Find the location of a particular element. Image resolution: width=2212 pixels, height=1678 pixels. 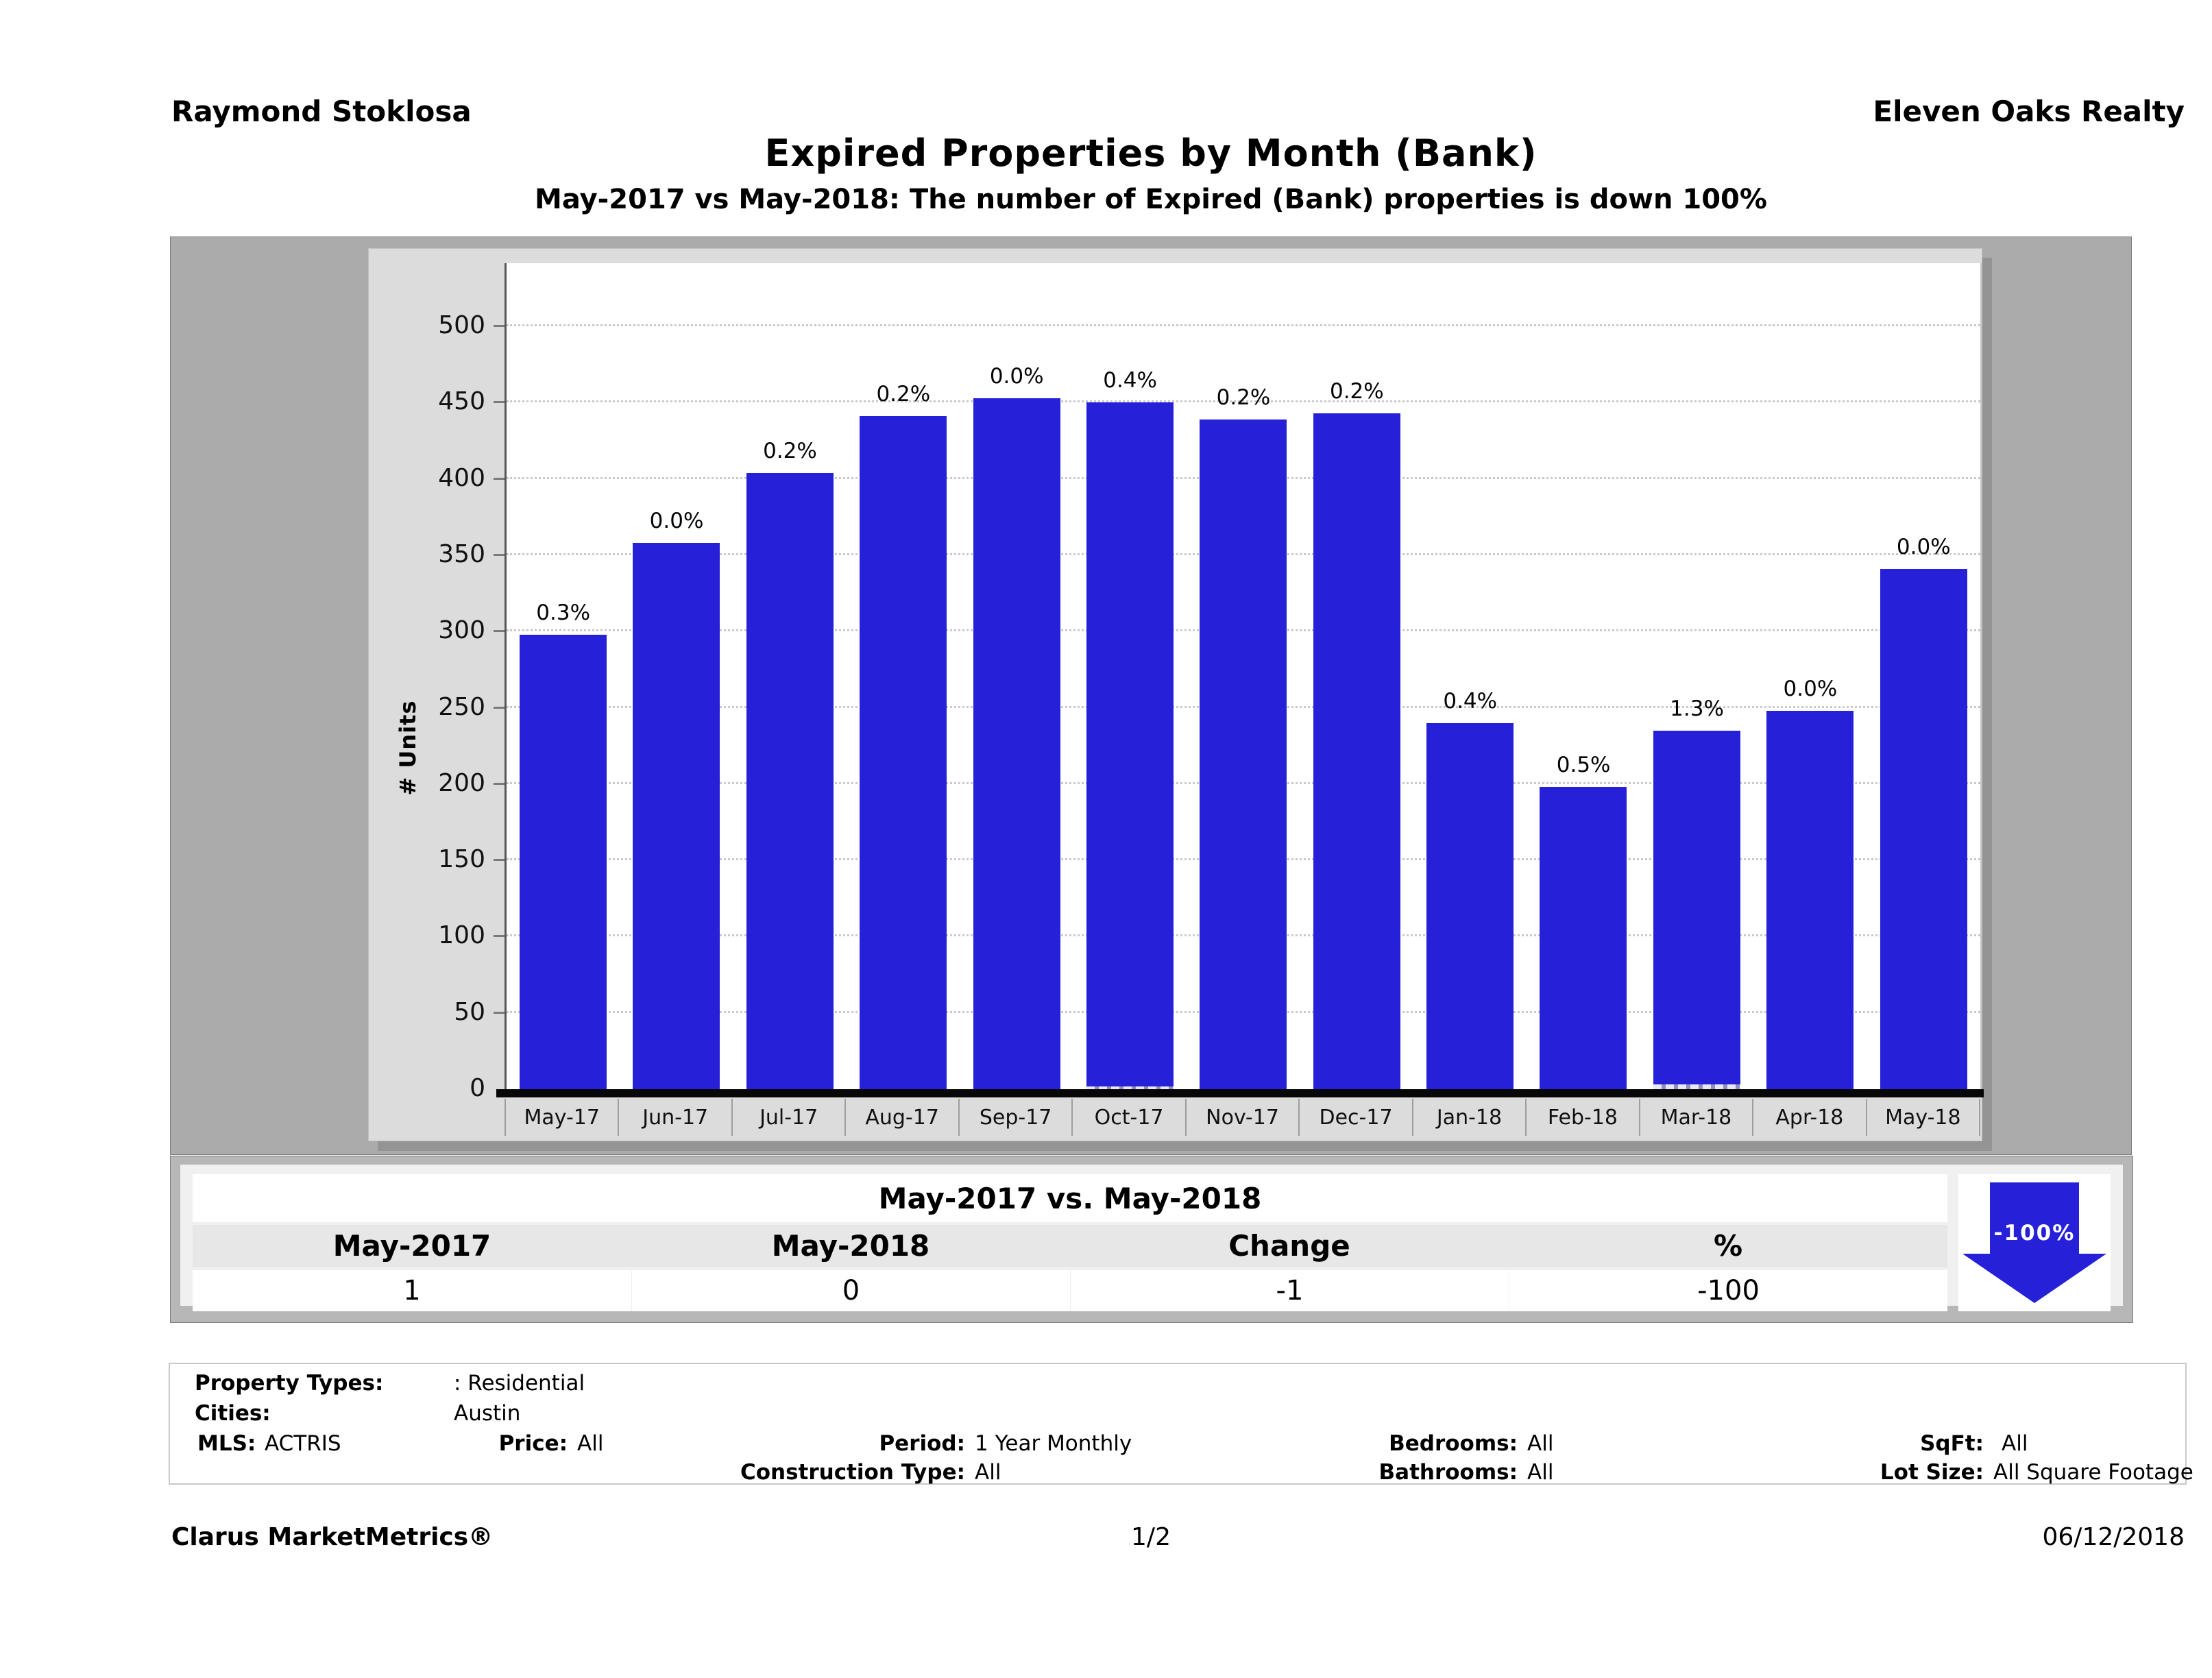

mls-value: ACTRIS is located at coordinates (303, 1443).